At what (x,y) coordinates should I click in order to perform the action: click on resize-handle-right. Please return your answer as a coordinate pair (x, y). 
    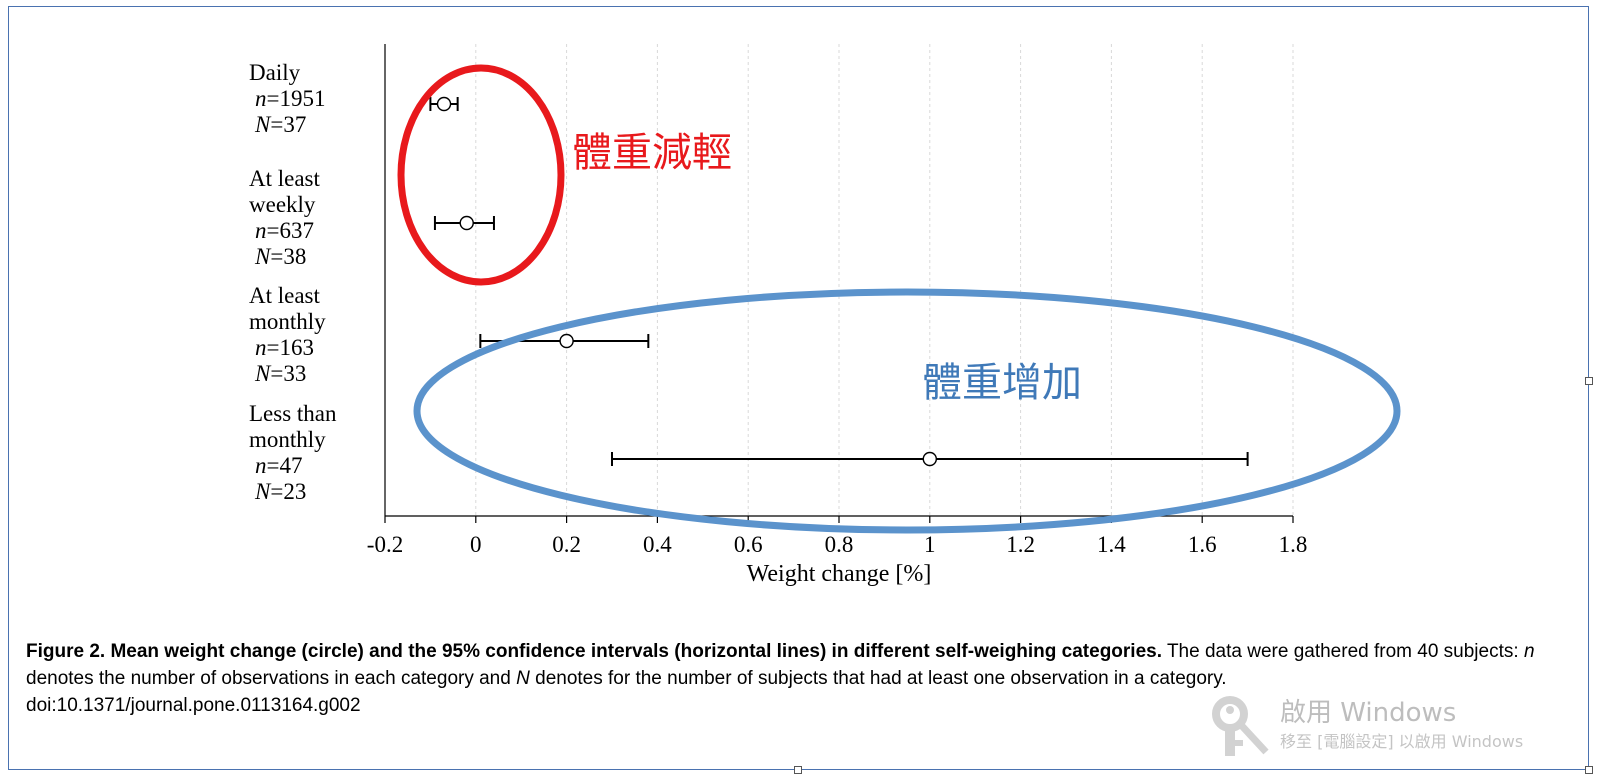
    Looking at the image, I should click on (1589, 381).